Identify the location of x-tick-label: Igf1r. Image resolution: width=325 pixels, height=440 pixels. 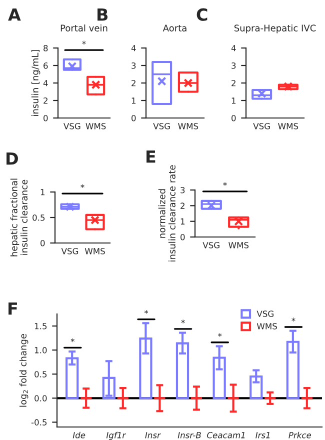
(116, 436).